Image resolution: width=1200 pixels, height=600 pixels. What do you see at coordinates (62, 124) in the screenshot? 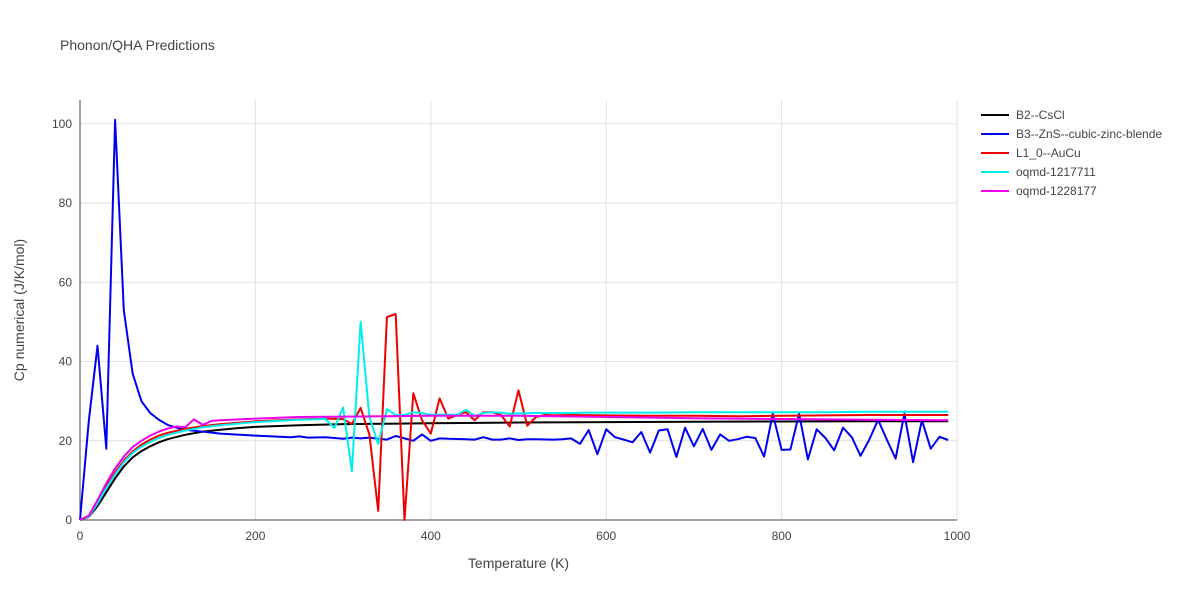
I see `y-tick-label: 100` at bounding box center [62, 124].